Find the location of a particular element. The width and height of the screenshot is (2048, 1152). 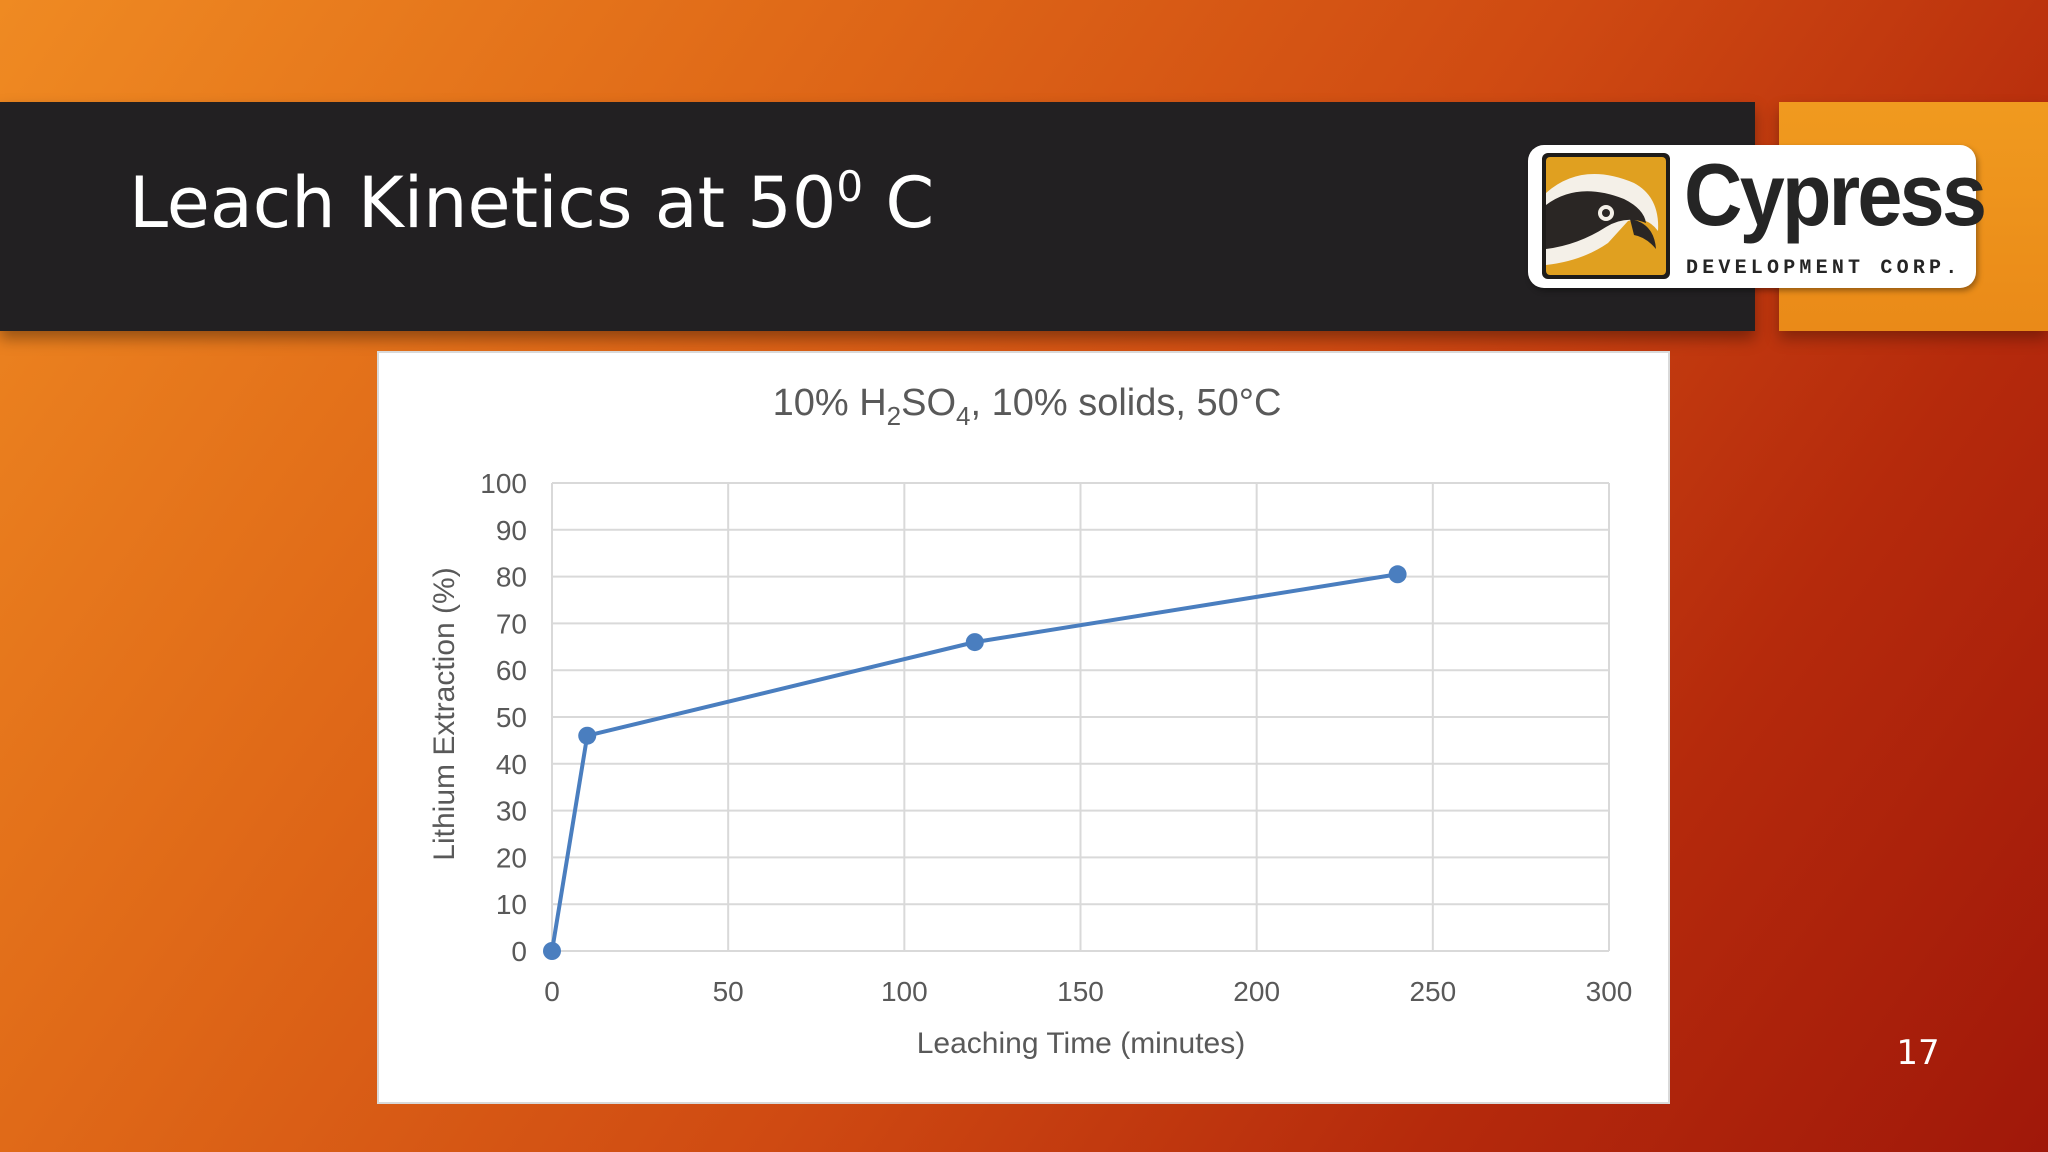

slide-title-main: Leach Kinetics at 50 is located at coordinates (483, 203).